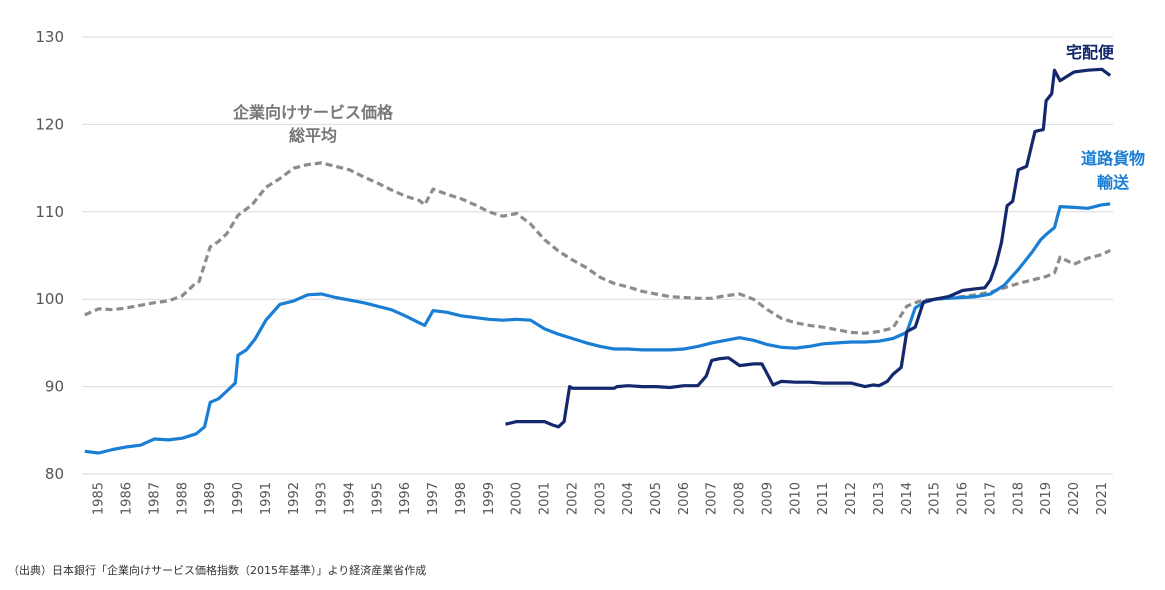 The height and width of the screenshot is (590, 1165). I want to click on x-tick-label: 1986, so click(127, 498).